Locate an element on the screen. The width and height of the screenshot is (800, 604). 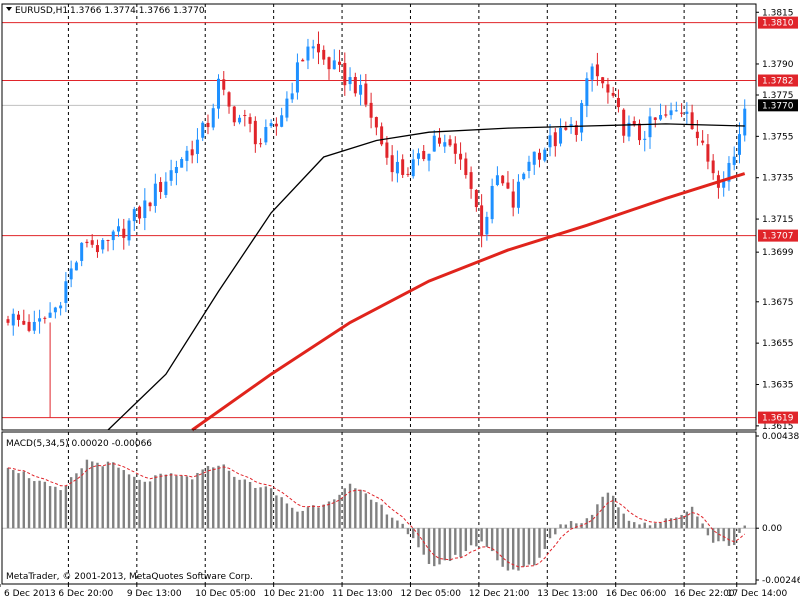
header-symbol: EURUSD,H1 is located at coordinates (41, 11).